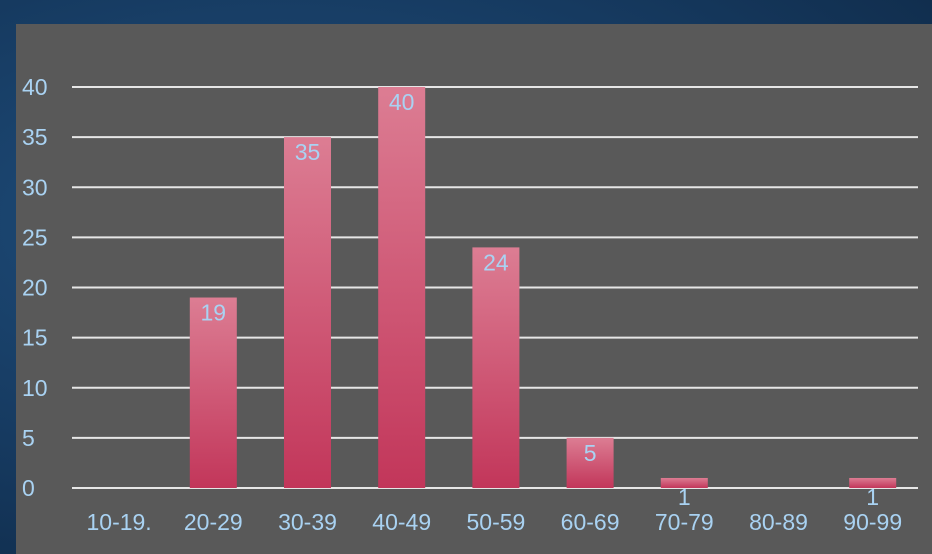 This screenshot has width=932, height=554. Describe the element at coordinates (496, 262) in the screenshot. I see `data-label: 24` at that location.